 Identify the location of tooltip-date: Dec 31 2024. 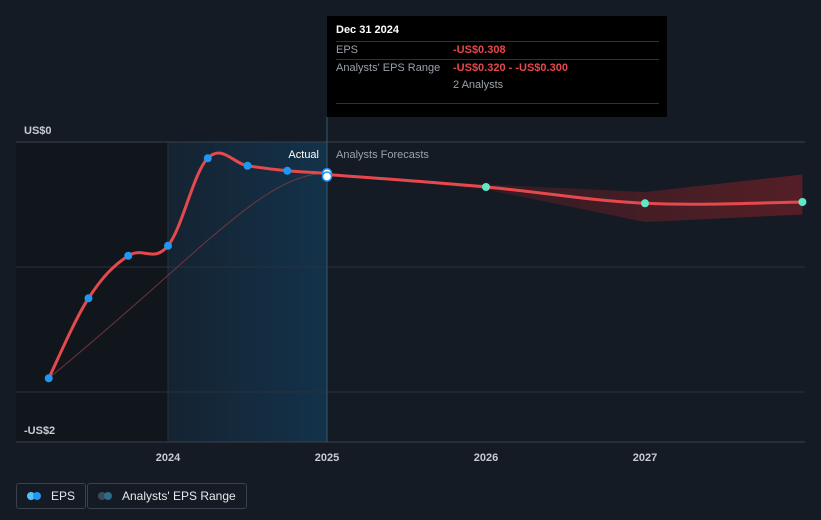
(367, 30).